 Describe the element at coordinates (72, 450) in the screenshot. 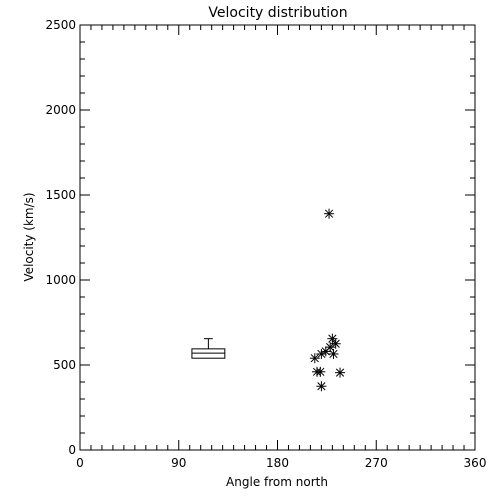

I see `y-tick-label: 0` at that location.